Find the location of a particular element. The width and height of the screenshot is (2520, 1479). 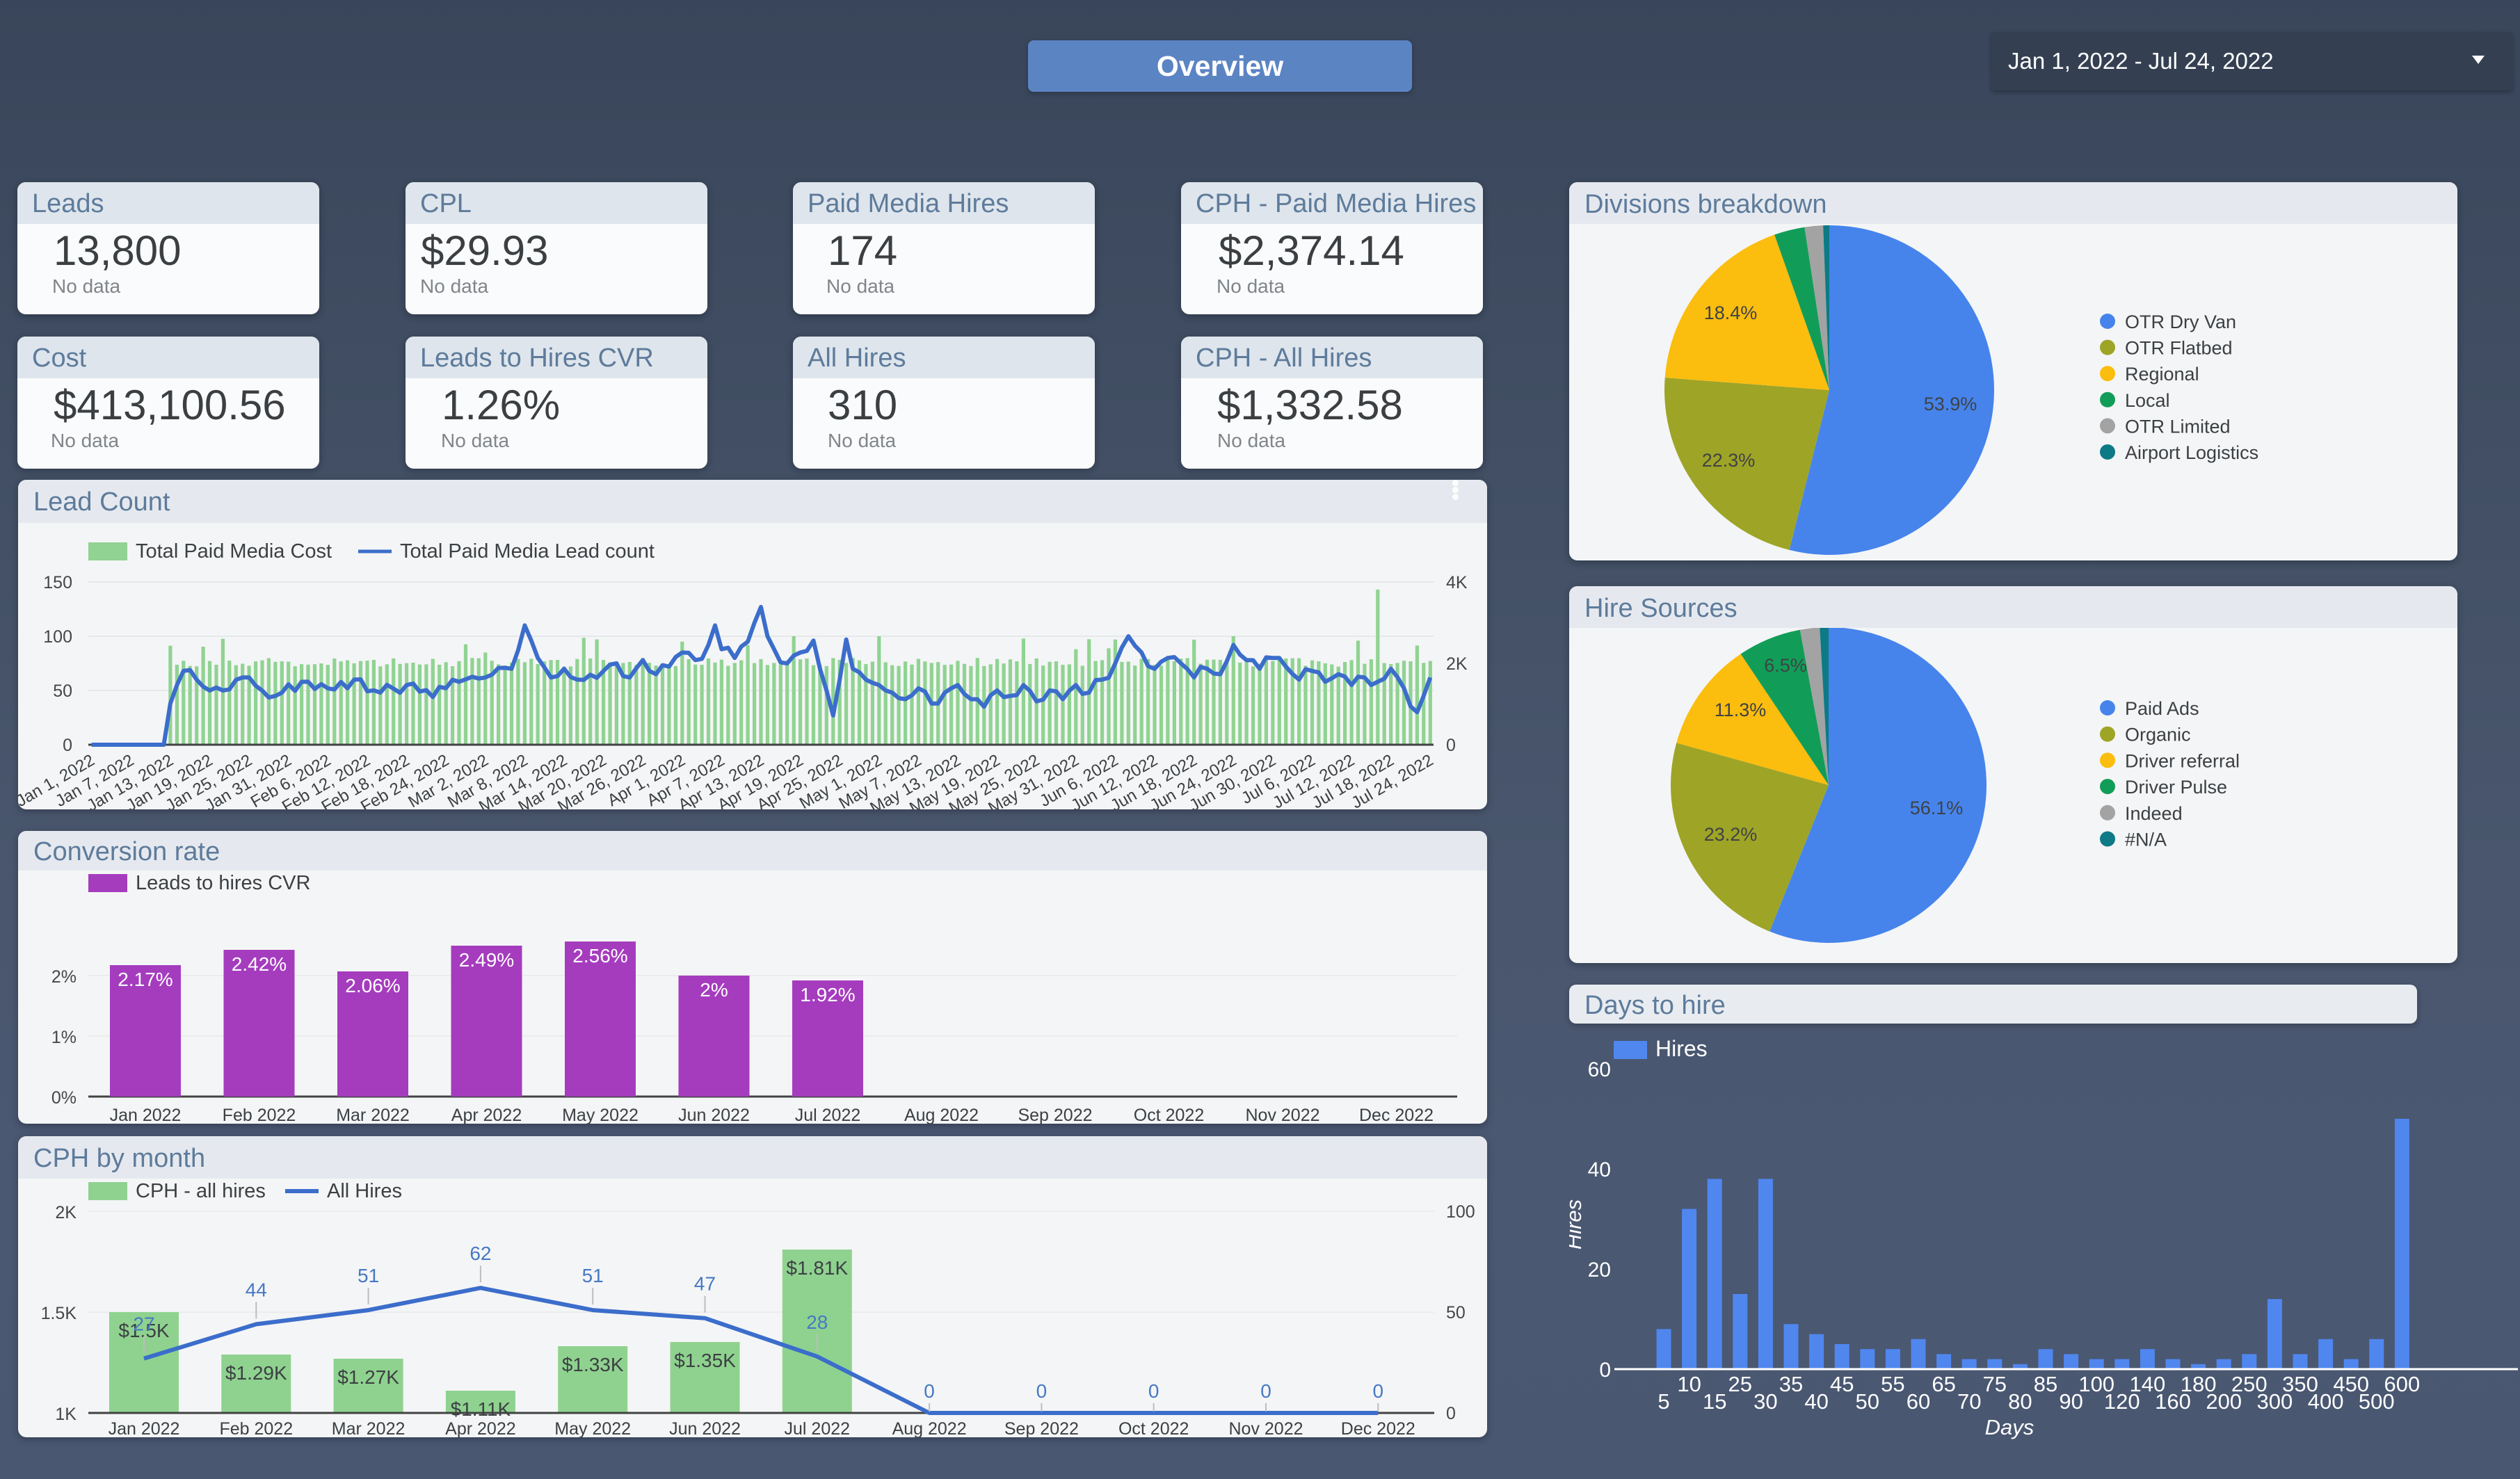

svg-text: Driver referral is located at coordinates (2182, 760).